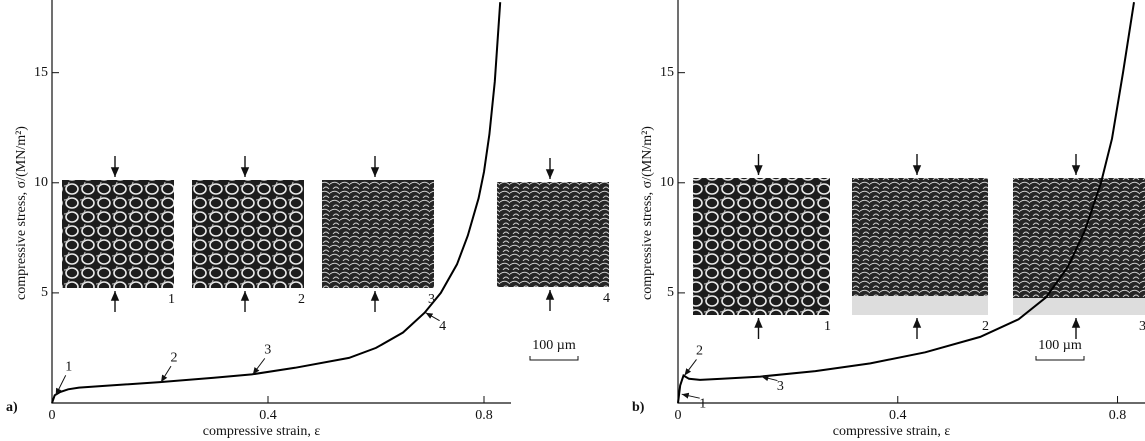  What do you see at coordinates (638, 407) in the screenshot?
I see `panel-label: b)` at bounding box center [638, 407].